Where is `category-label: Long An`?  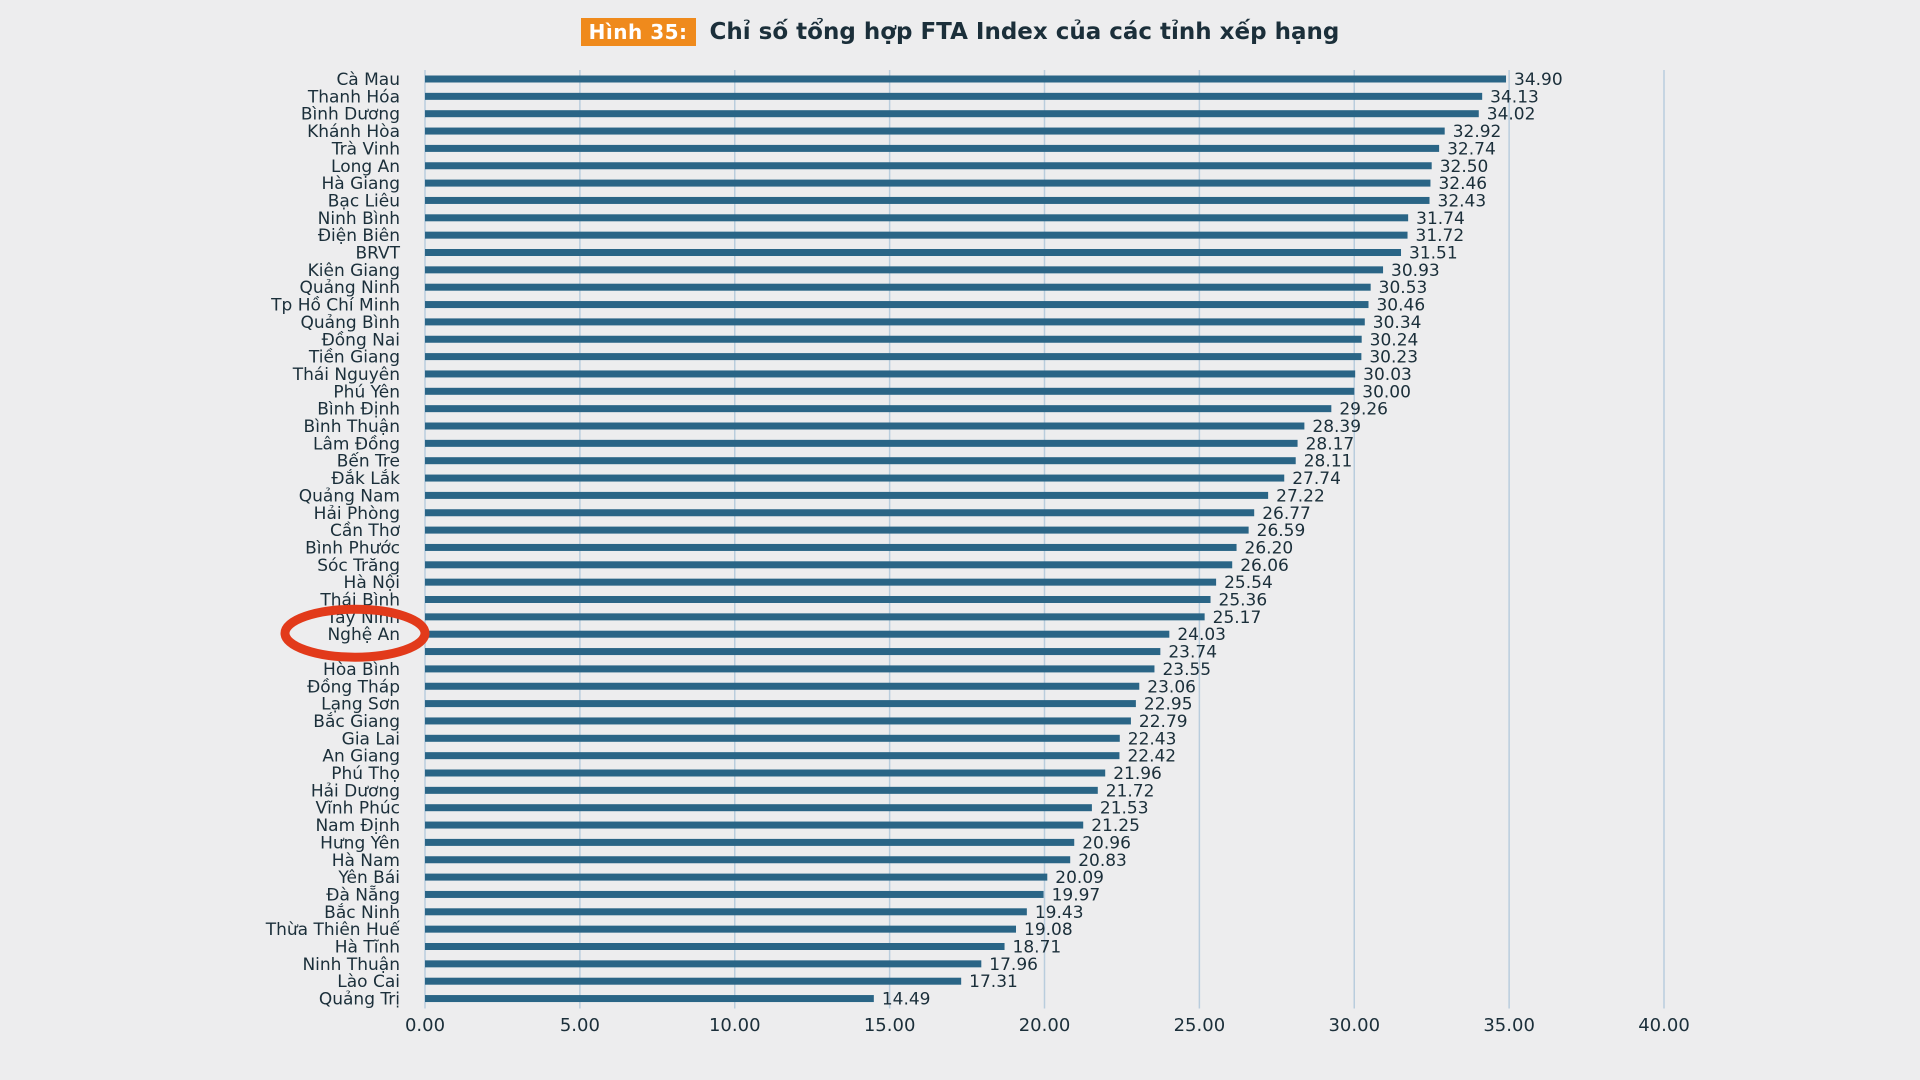 category-label: Long An is located at coordinates (365, 167).